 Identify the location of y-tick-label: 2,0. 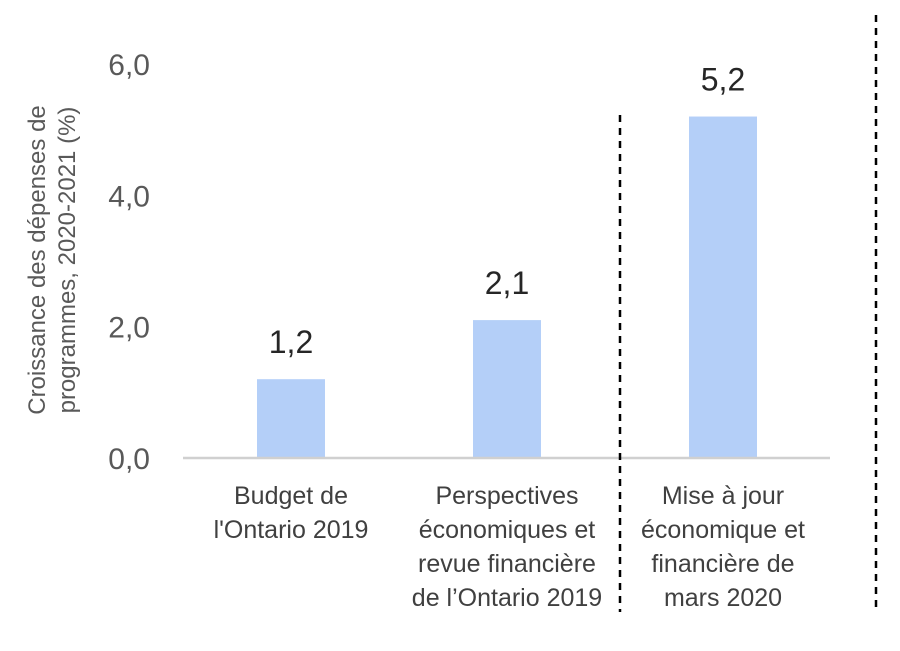
(129, 328).